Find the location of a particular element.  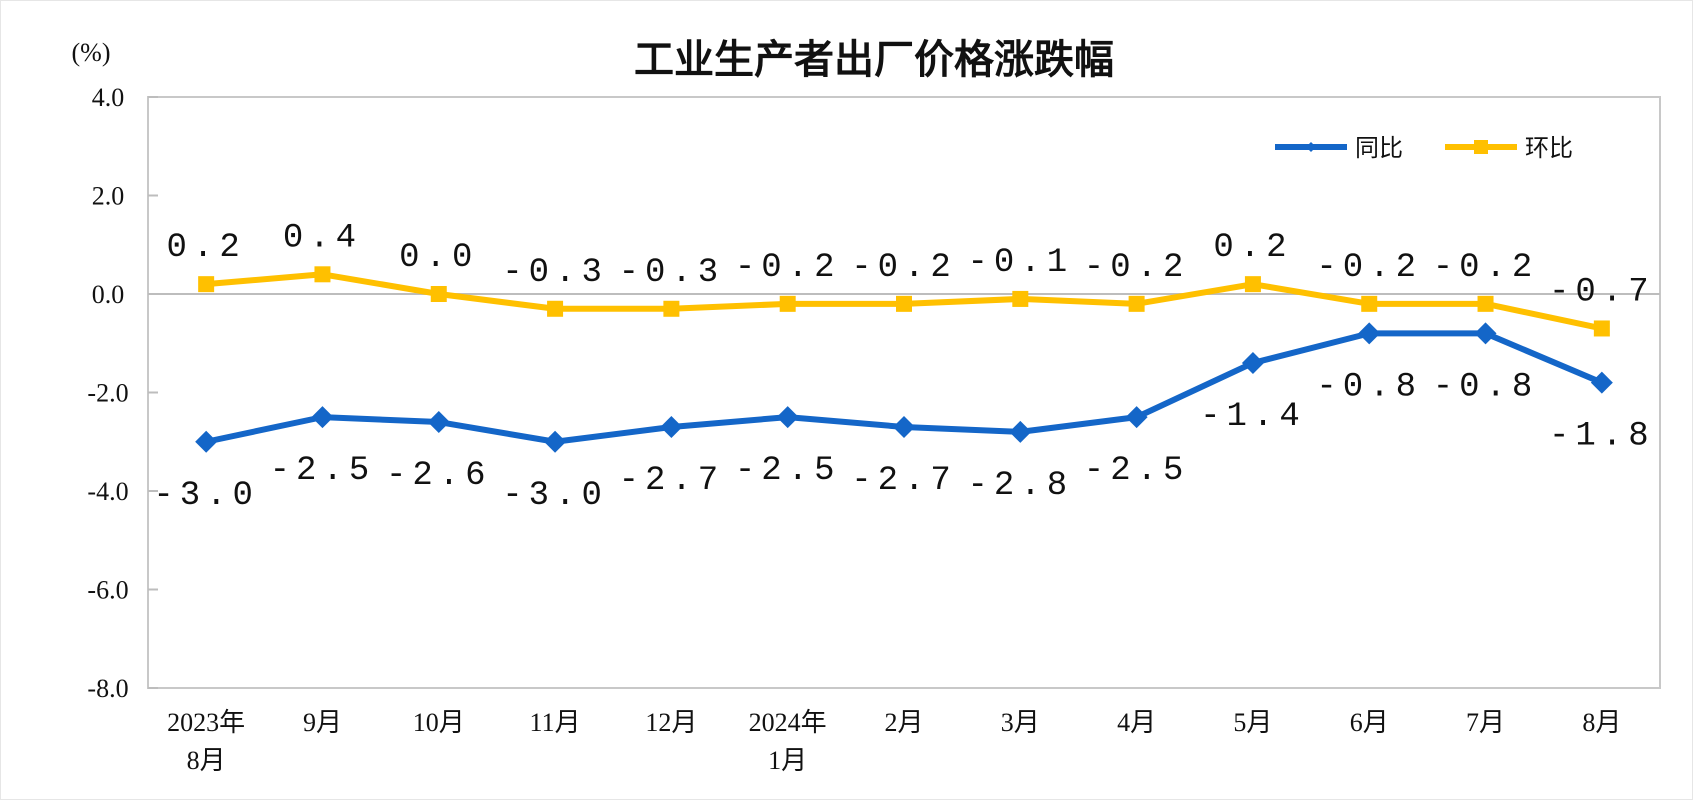

y-tick-label: -4.0 is located at coordinates (107, 491).